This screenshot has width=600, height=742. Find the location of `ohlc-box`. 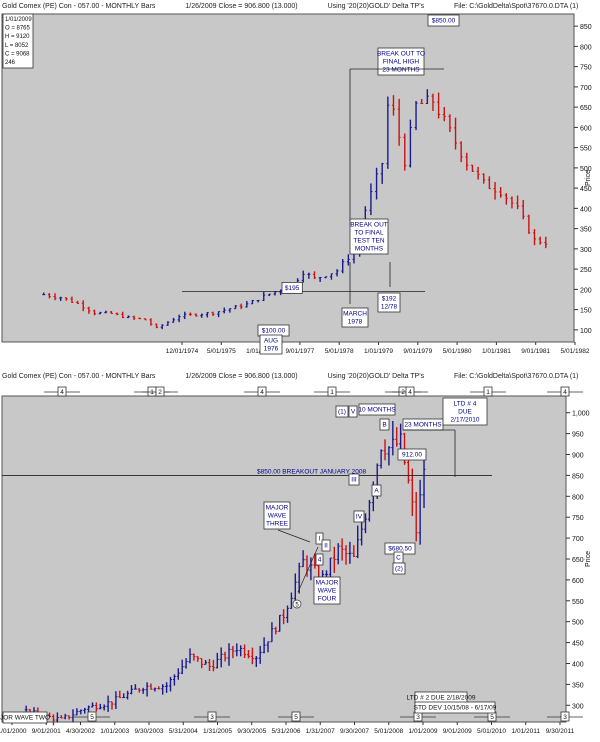

ohlc-box is located at coordinates (18, 41).